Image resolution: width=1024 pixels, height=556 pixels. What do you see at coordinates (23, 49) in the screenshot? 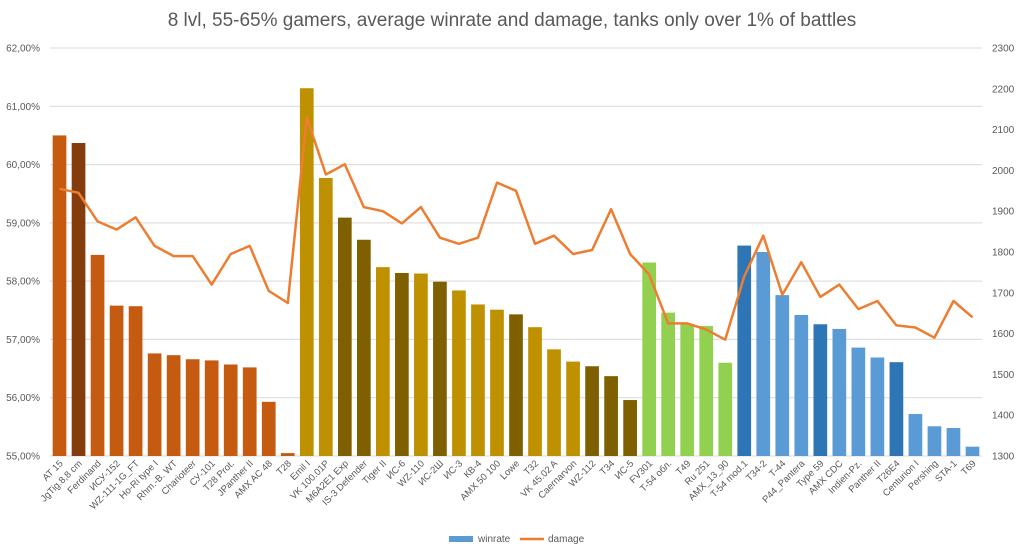
I see `y-left-tick-label: 62,00%` at bounding box center [23, 49].